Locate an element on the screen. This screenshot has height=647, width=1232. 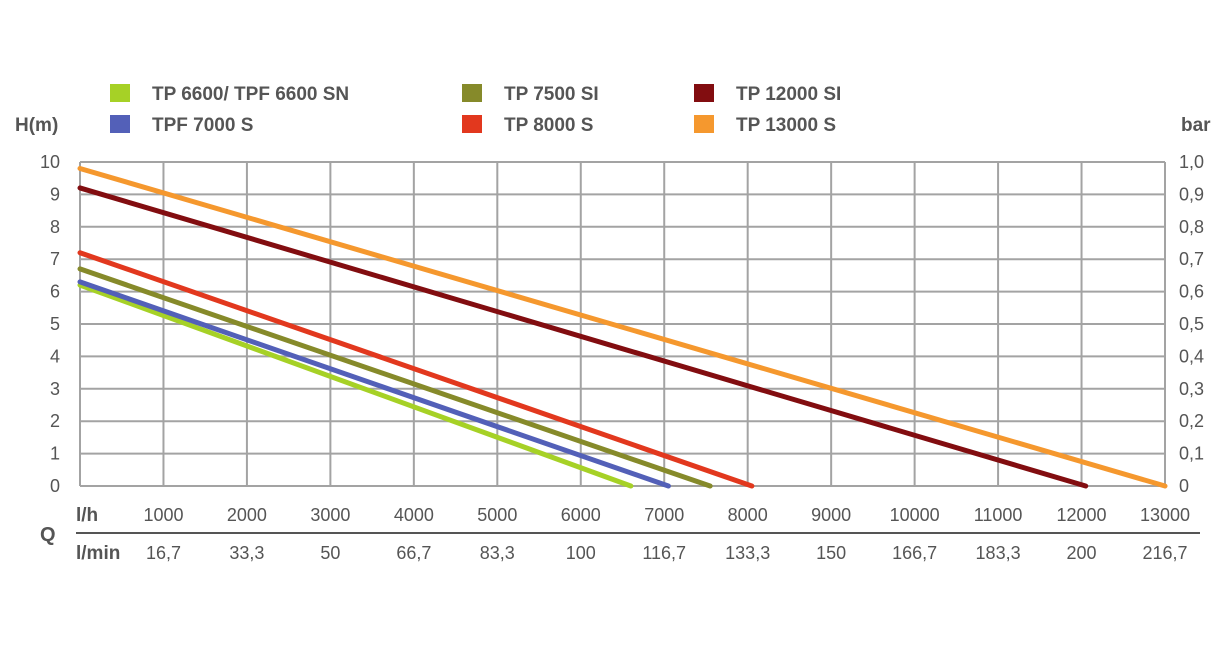
y-tick-right: 0,6 is located at coordinates (1191, 292).